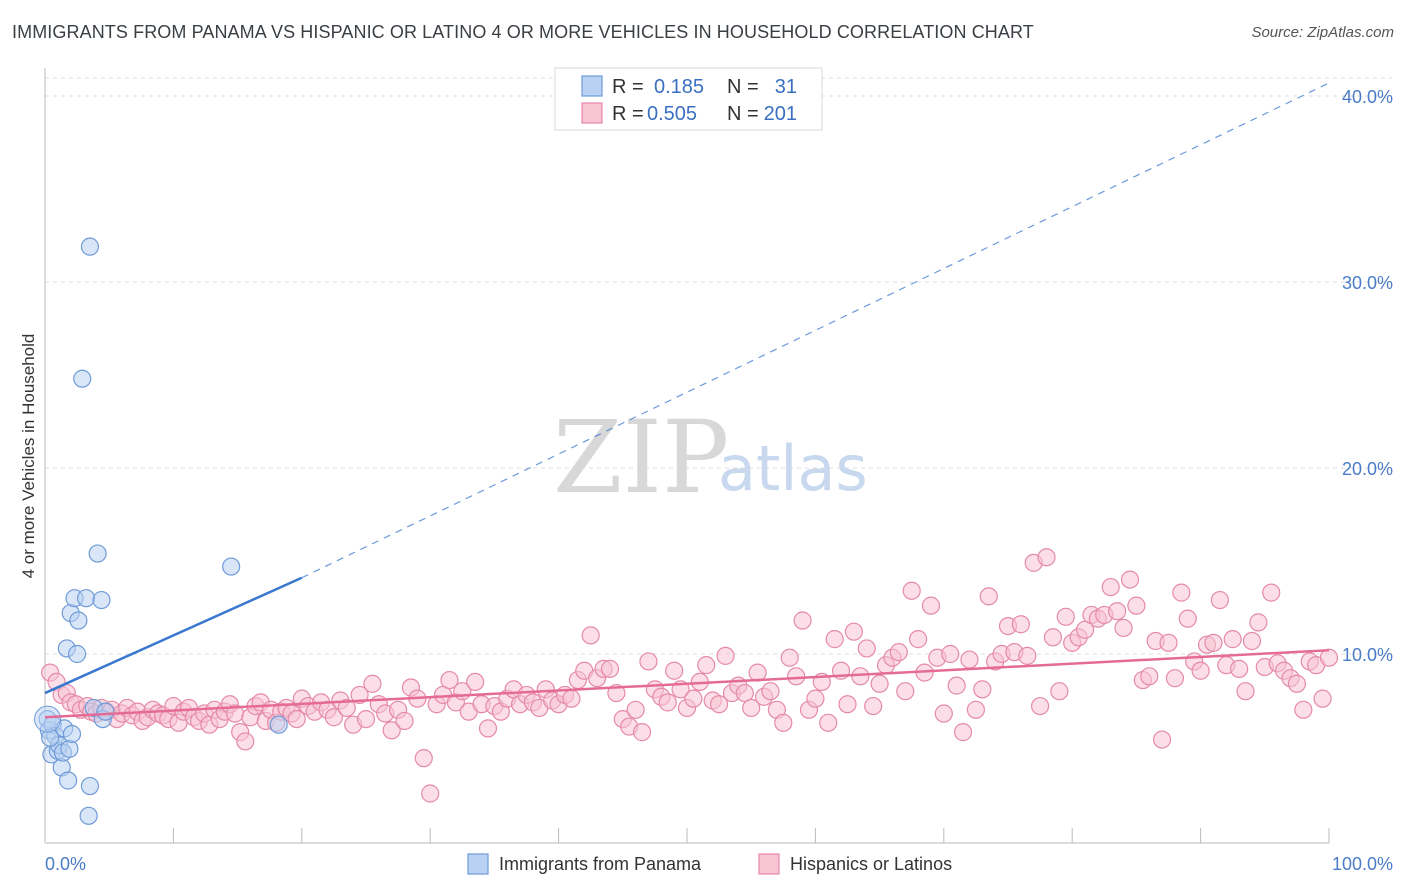 The image size is (1406, 892). Describe the element at coordinates (1362, 864) in the screenshot. I see `x-tick-label: 100.0%` at that location.